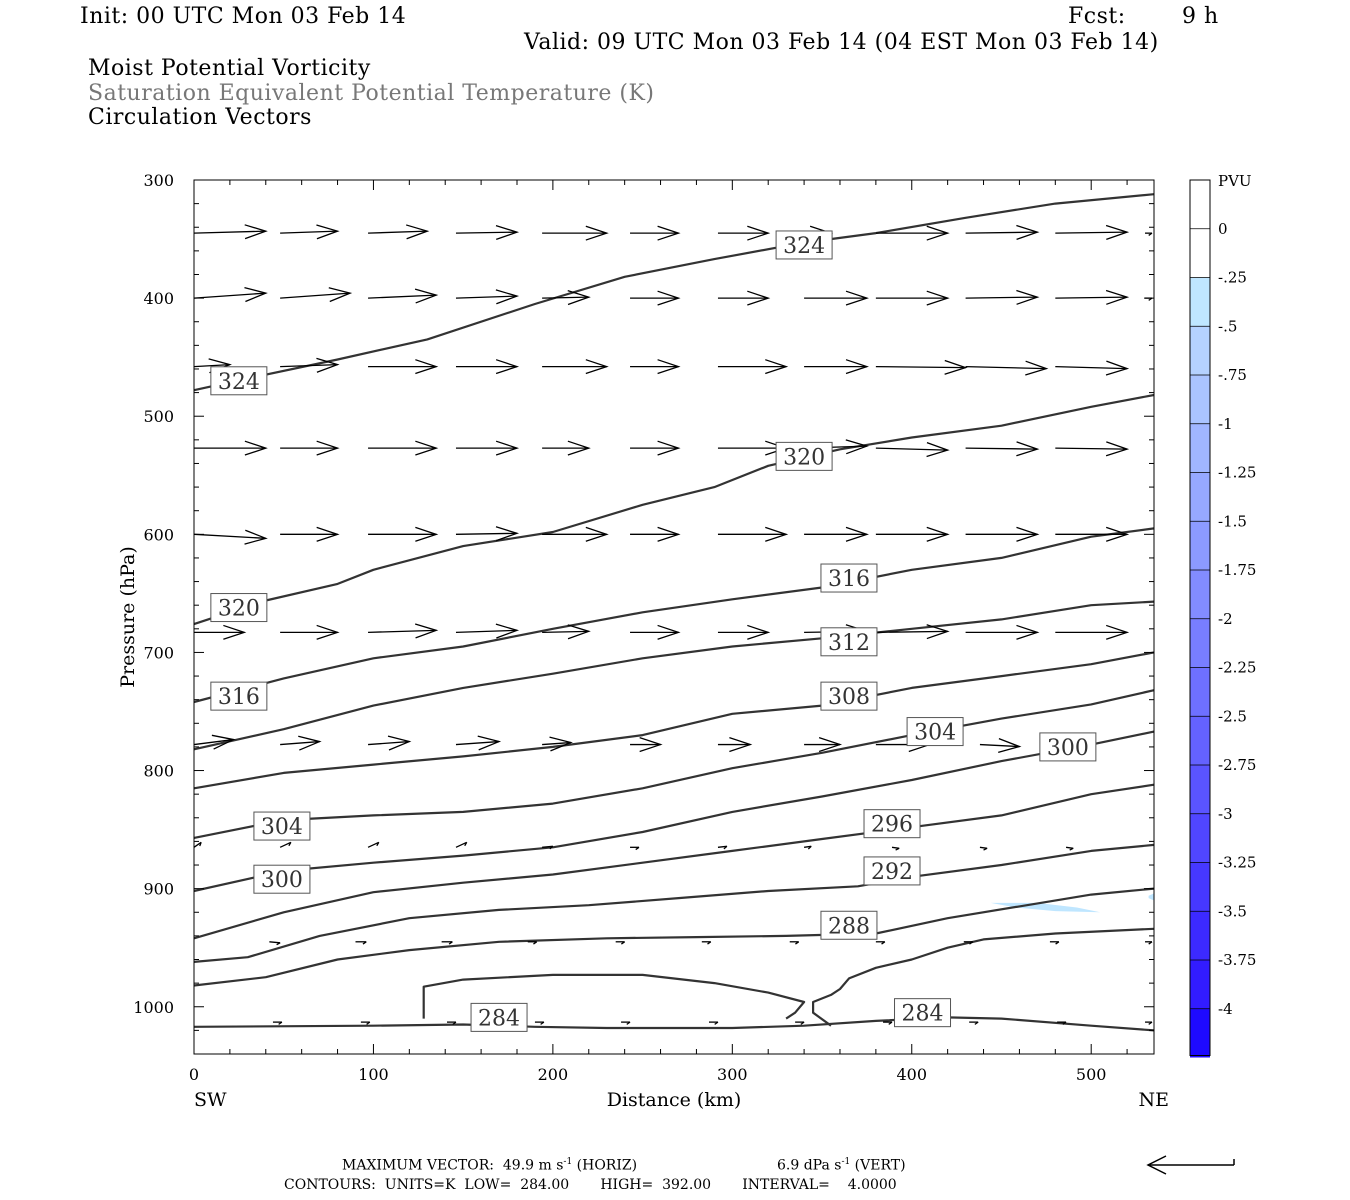 The height and width of the screenshot is (1200, 1350). I want to click on colorbar-label-7: -1.75, so click(1237, 570).